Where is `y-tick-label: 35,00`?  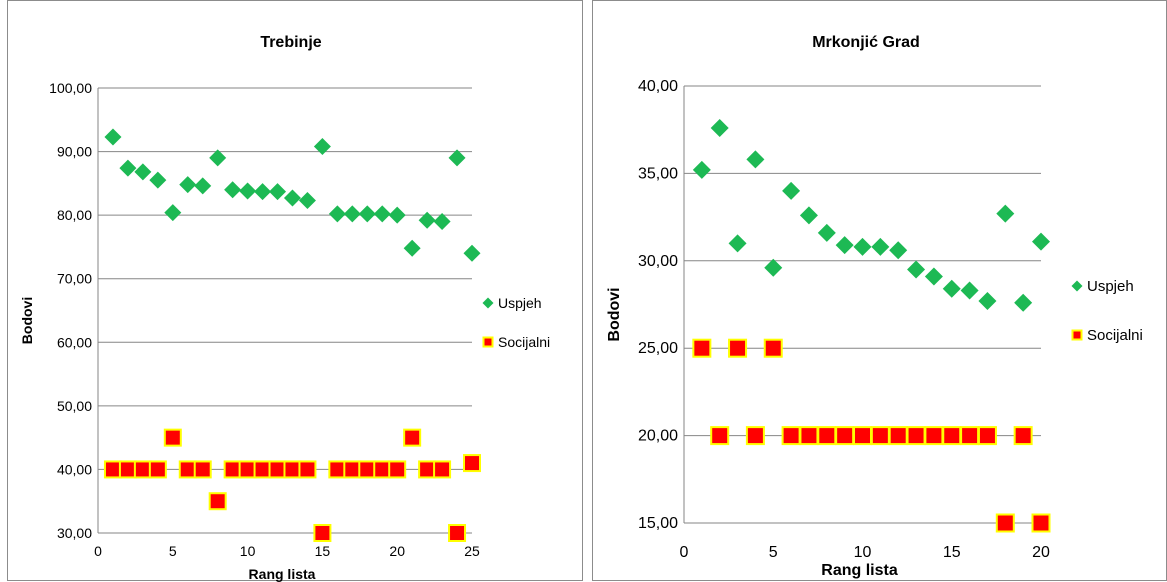 y-tick-label: 35,00 is located at coordinates (658, 173).